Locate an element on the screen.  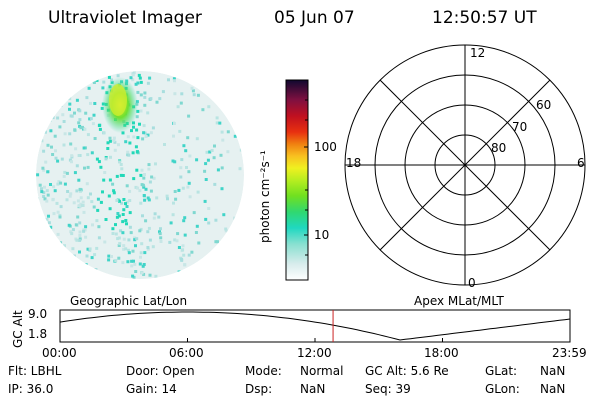
time-tick-0600: 06:00 is located at coordinates (186, 353).